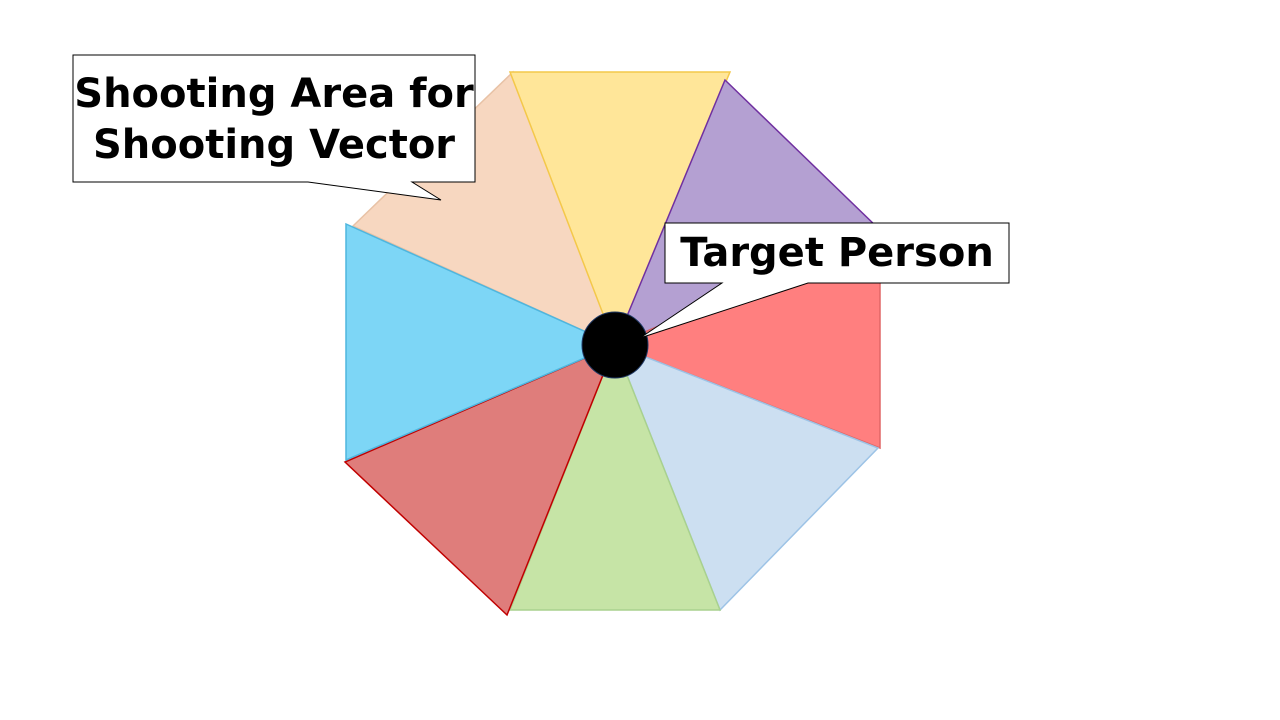 This screenshot has height=720, width=1280. I want to click on shooting-area-callout: Shooting Area for Shooting Vector, so click(274, 127).